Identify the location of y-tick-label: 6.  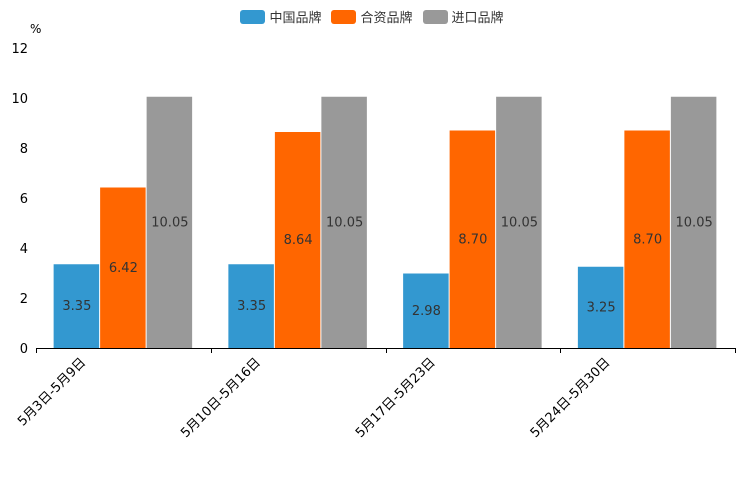
(24, 199).